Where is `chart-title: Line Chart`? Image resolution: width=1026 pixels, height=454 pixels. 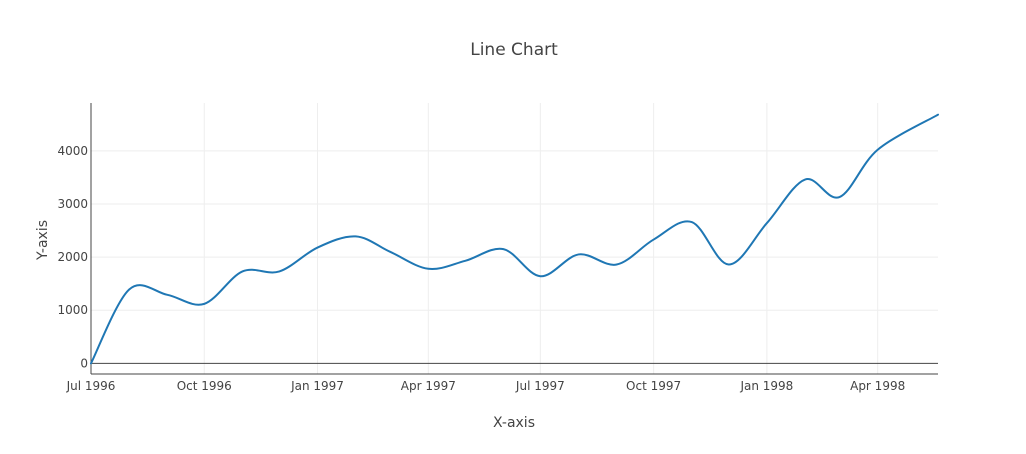
chart-title: Line Chart is located at coordinates (514, 50).